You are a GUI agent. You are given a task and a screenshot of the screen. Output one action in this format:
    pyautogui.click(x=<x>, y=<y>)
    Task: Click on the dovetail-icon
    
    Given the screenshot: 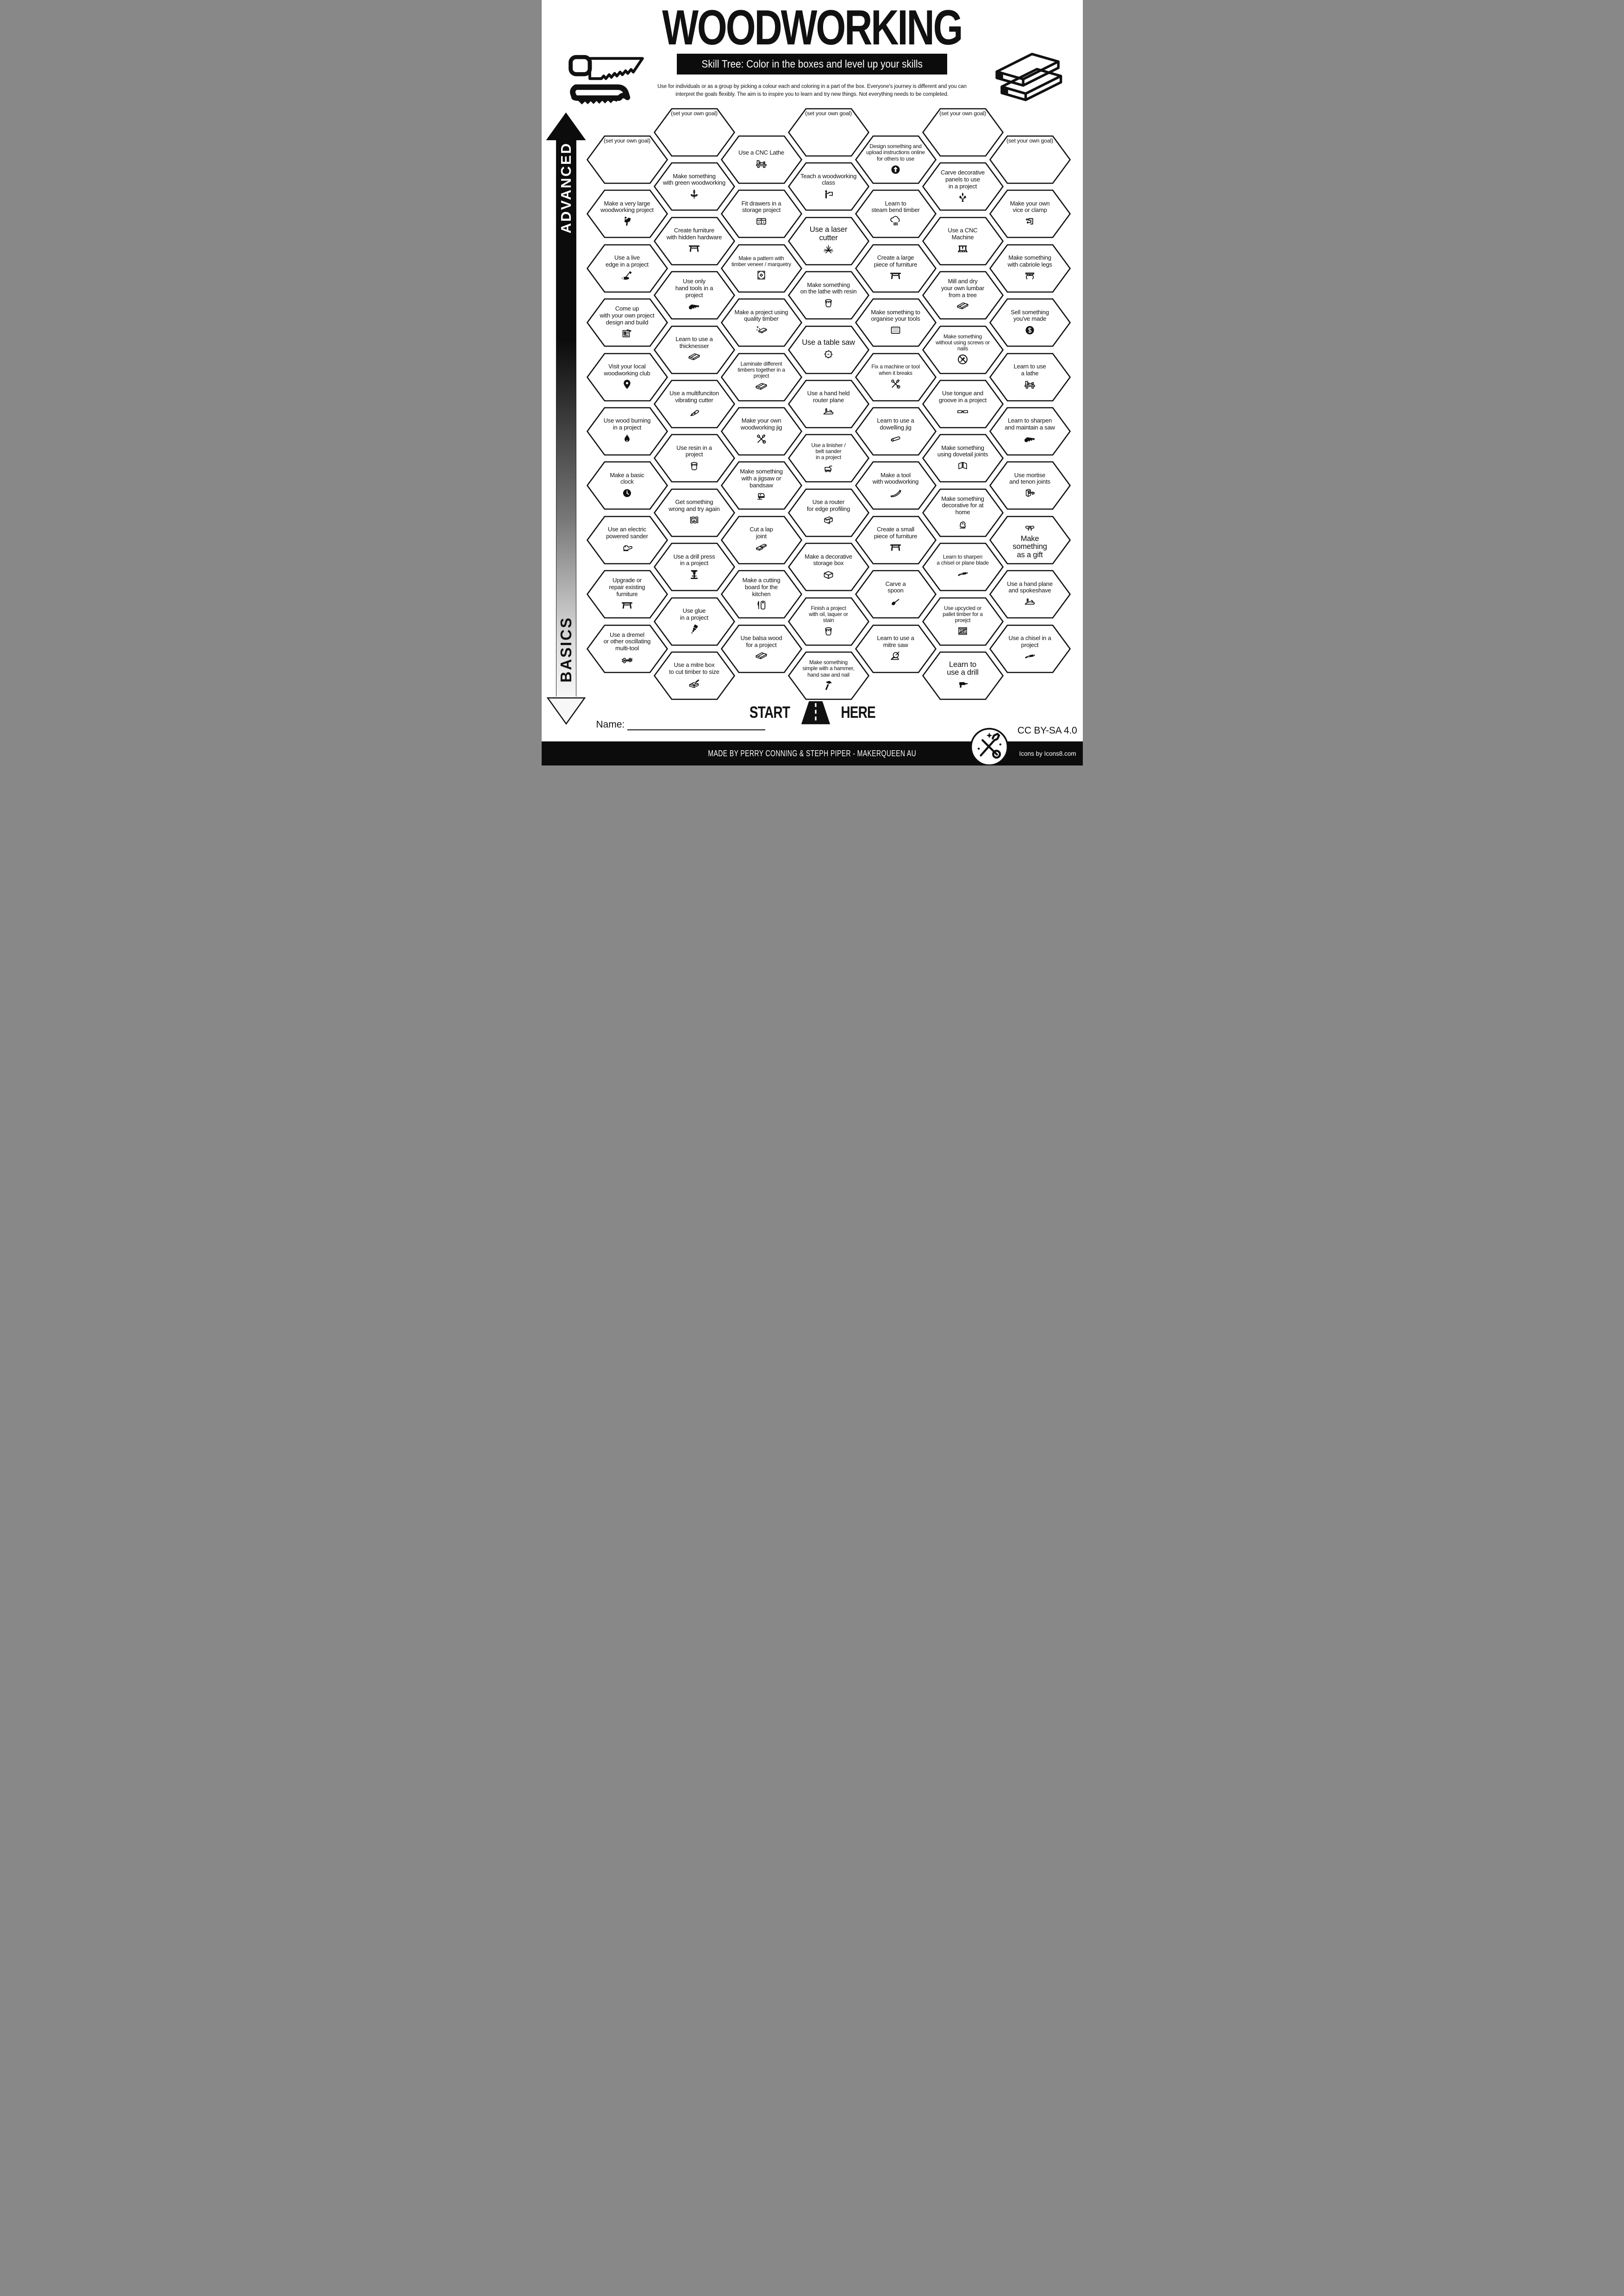 What is the action you would take?
    pyautogui.click(x=963, y=466)
    